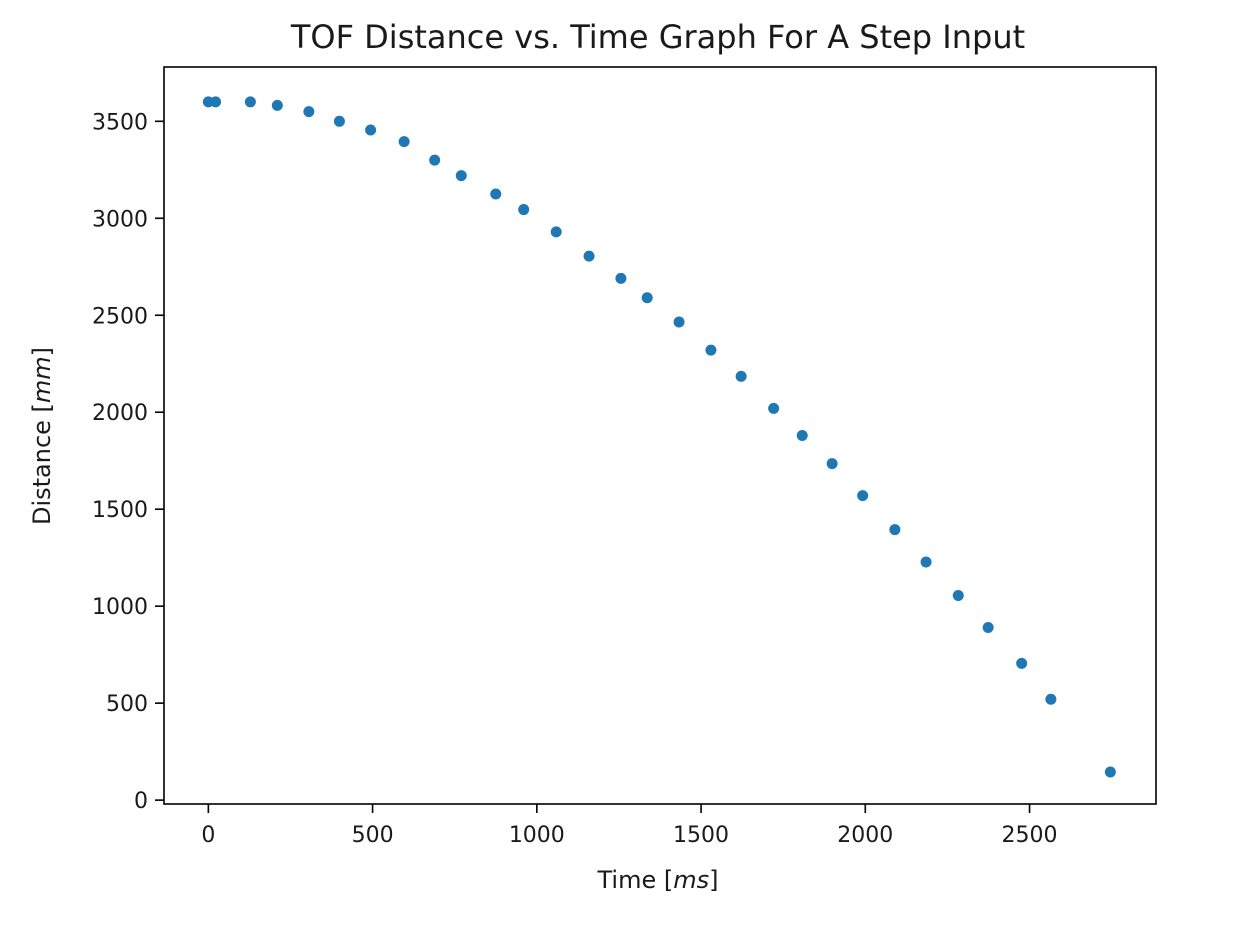 The height and width of the screenshot is (926, 1254). I want to click on x-axis-label: Time [ms], so click(658, 880).